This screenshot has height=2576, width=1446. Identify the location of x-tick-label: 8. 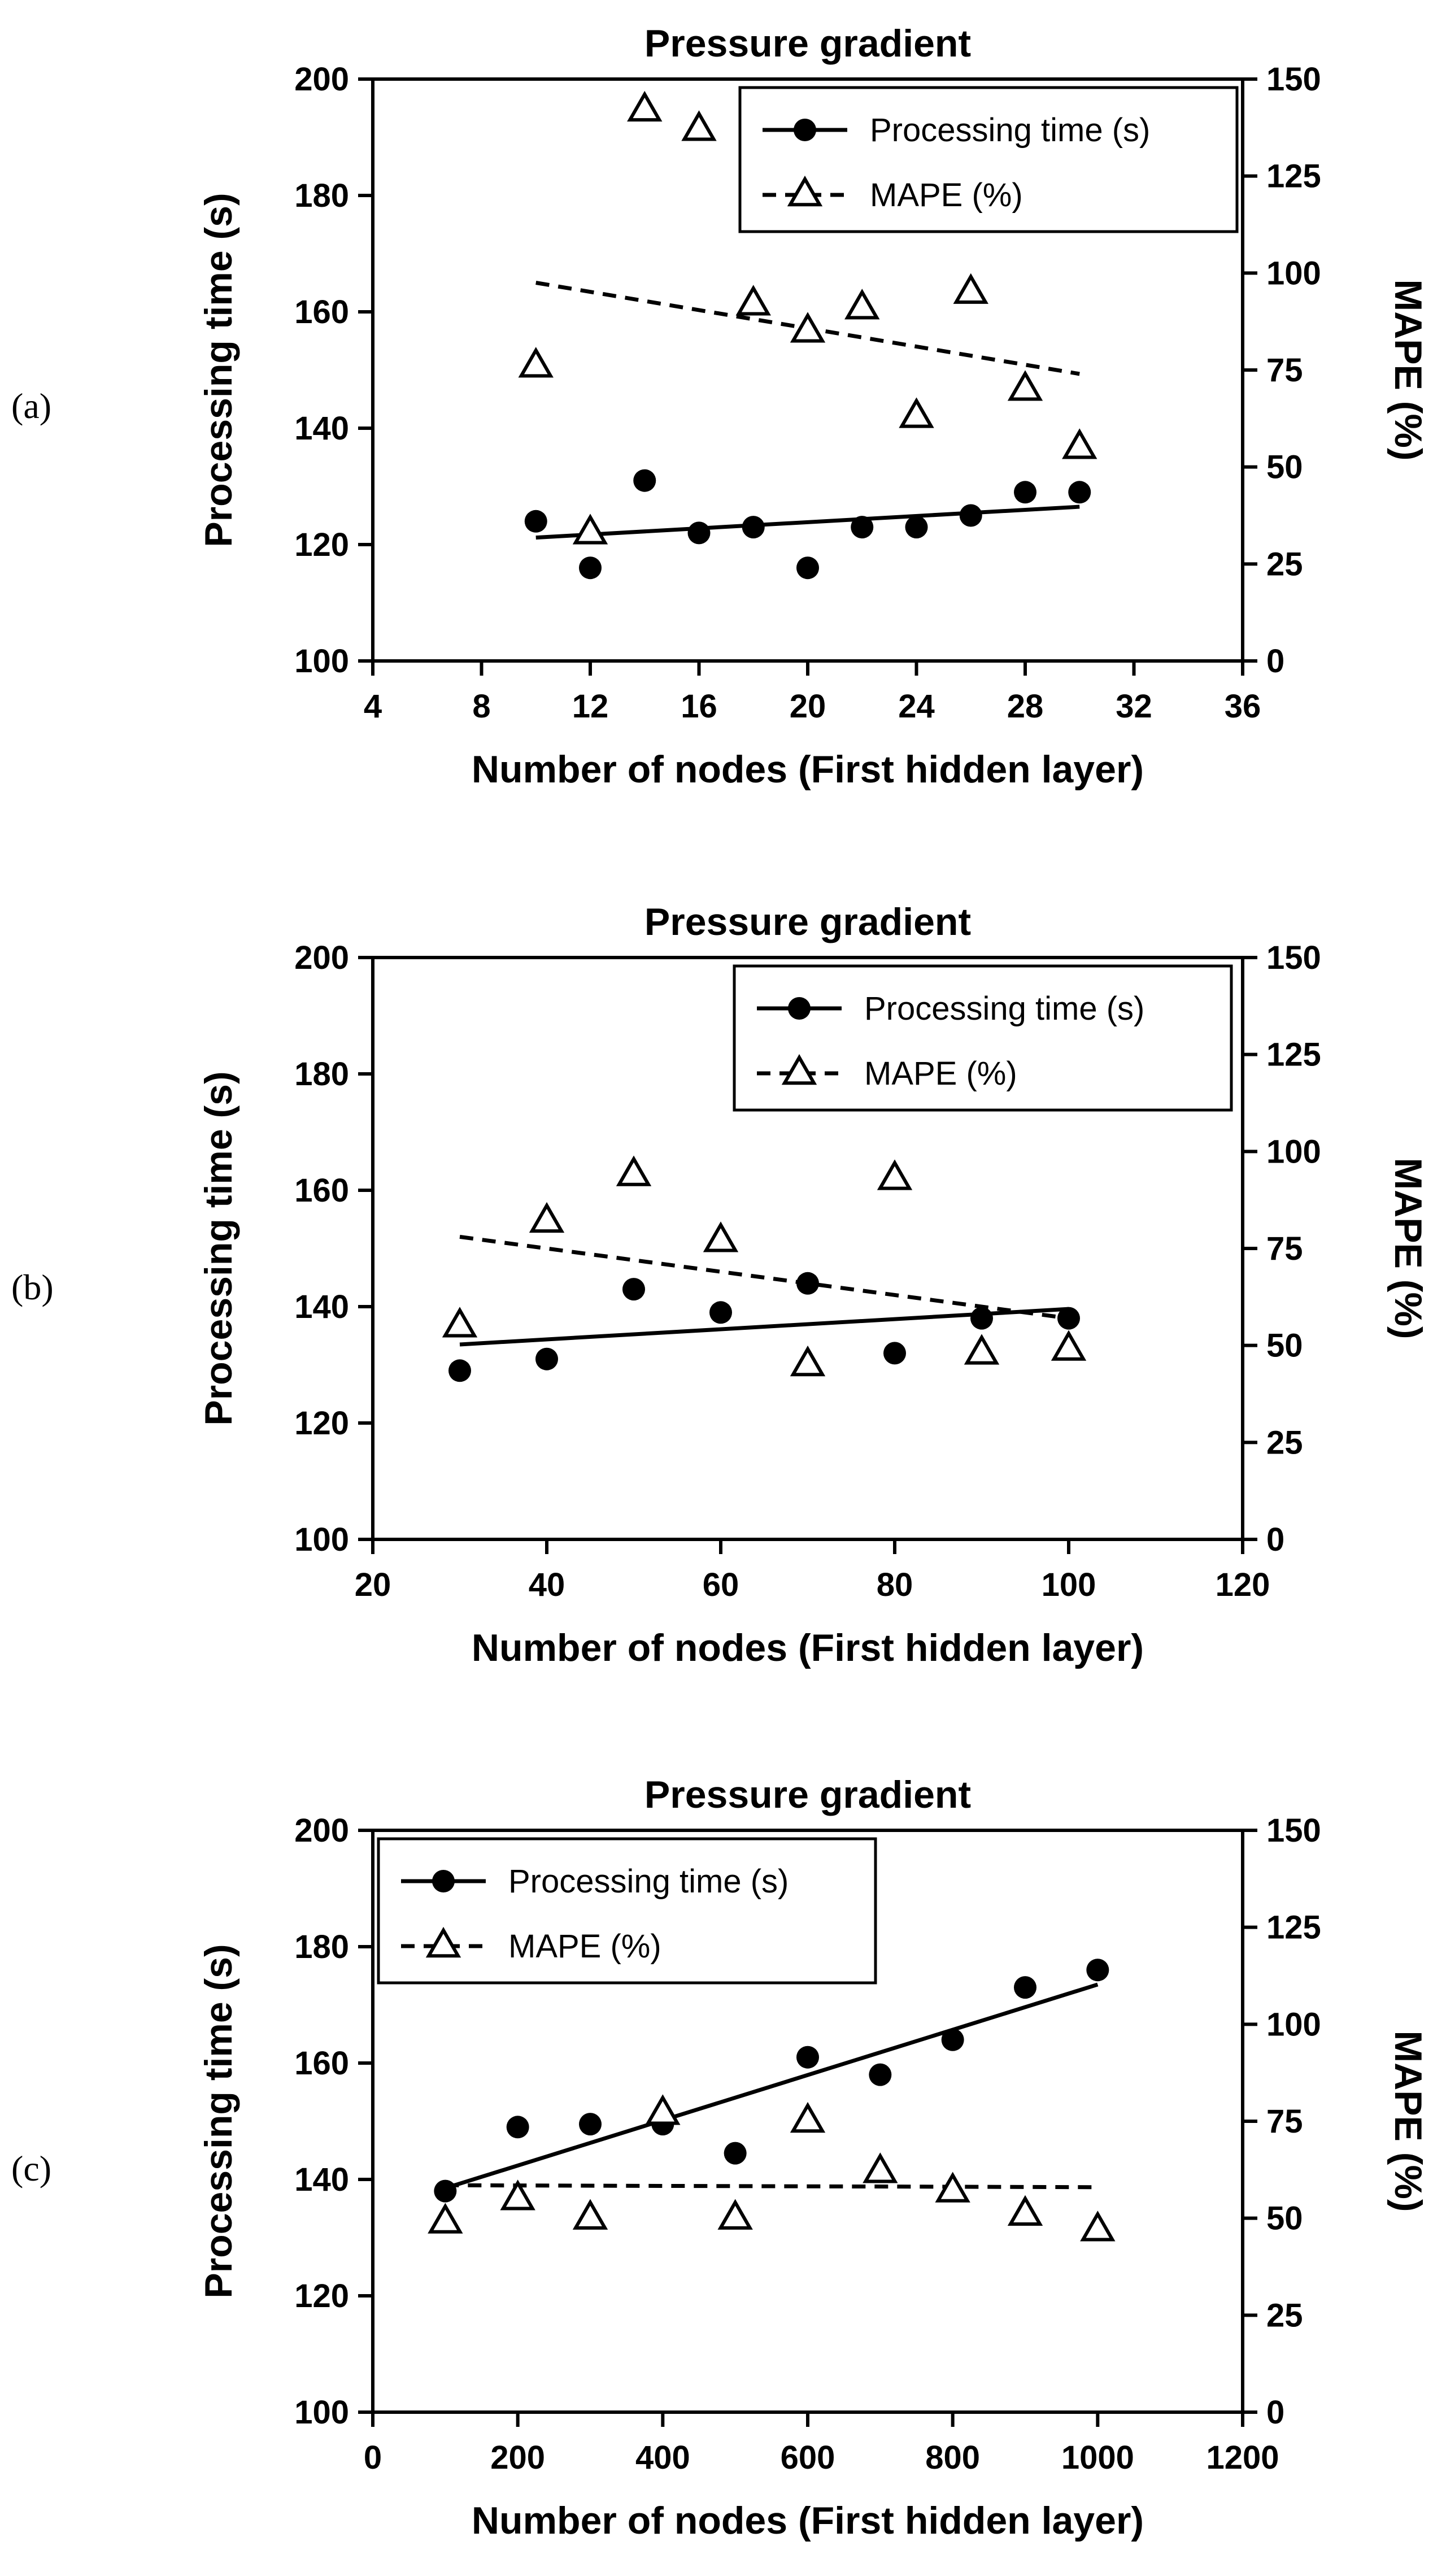
(481, 706).